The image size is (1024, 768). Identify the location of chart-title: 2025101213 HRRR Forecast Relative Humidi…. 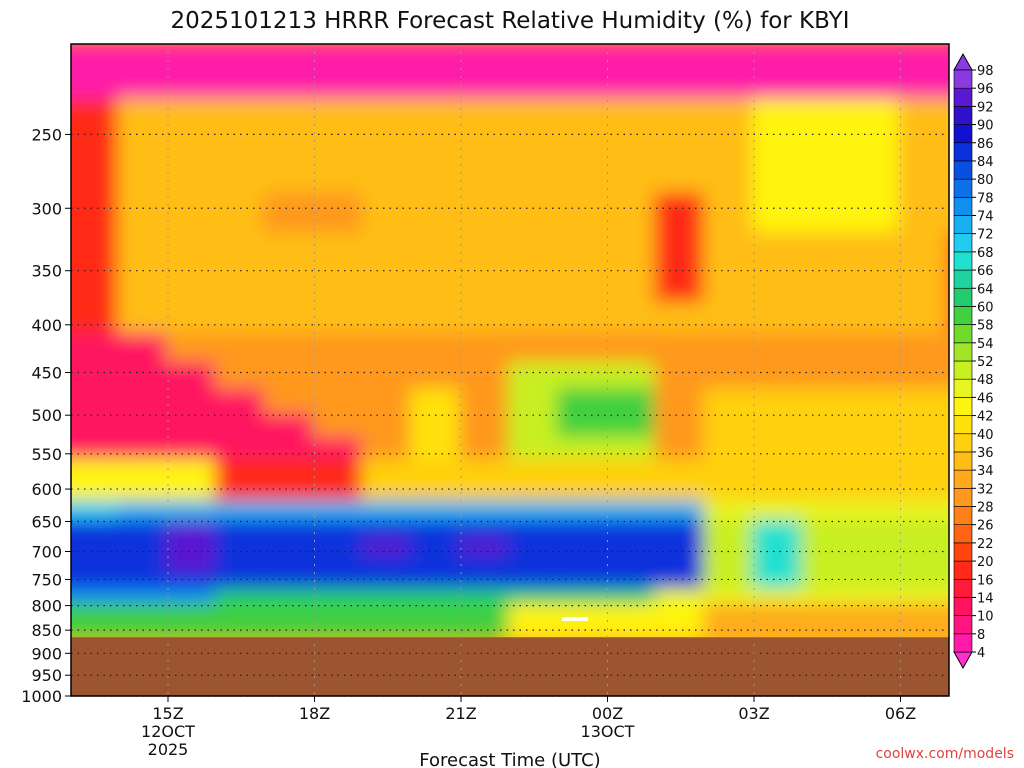
(510, 21).